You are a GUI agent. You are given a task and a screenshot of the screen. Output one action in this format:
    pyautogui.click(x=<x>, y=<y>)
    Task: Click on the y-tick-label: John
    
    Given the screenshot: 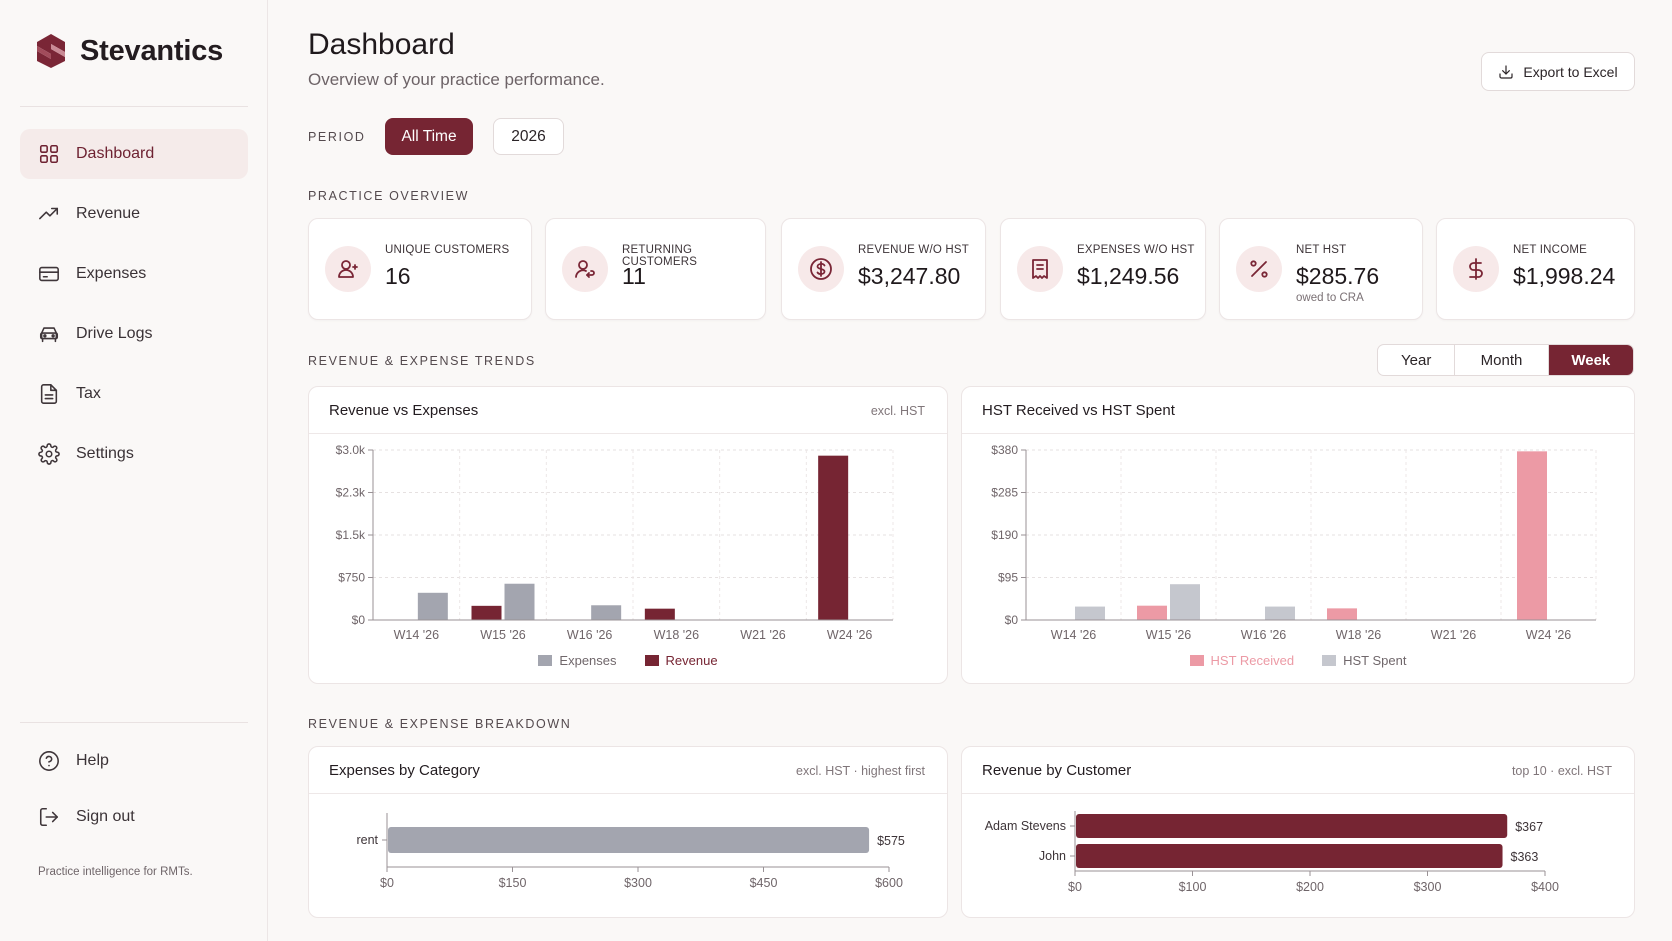 What is the action you would take?
    pyautogui.click(x=1052, y=856)
    